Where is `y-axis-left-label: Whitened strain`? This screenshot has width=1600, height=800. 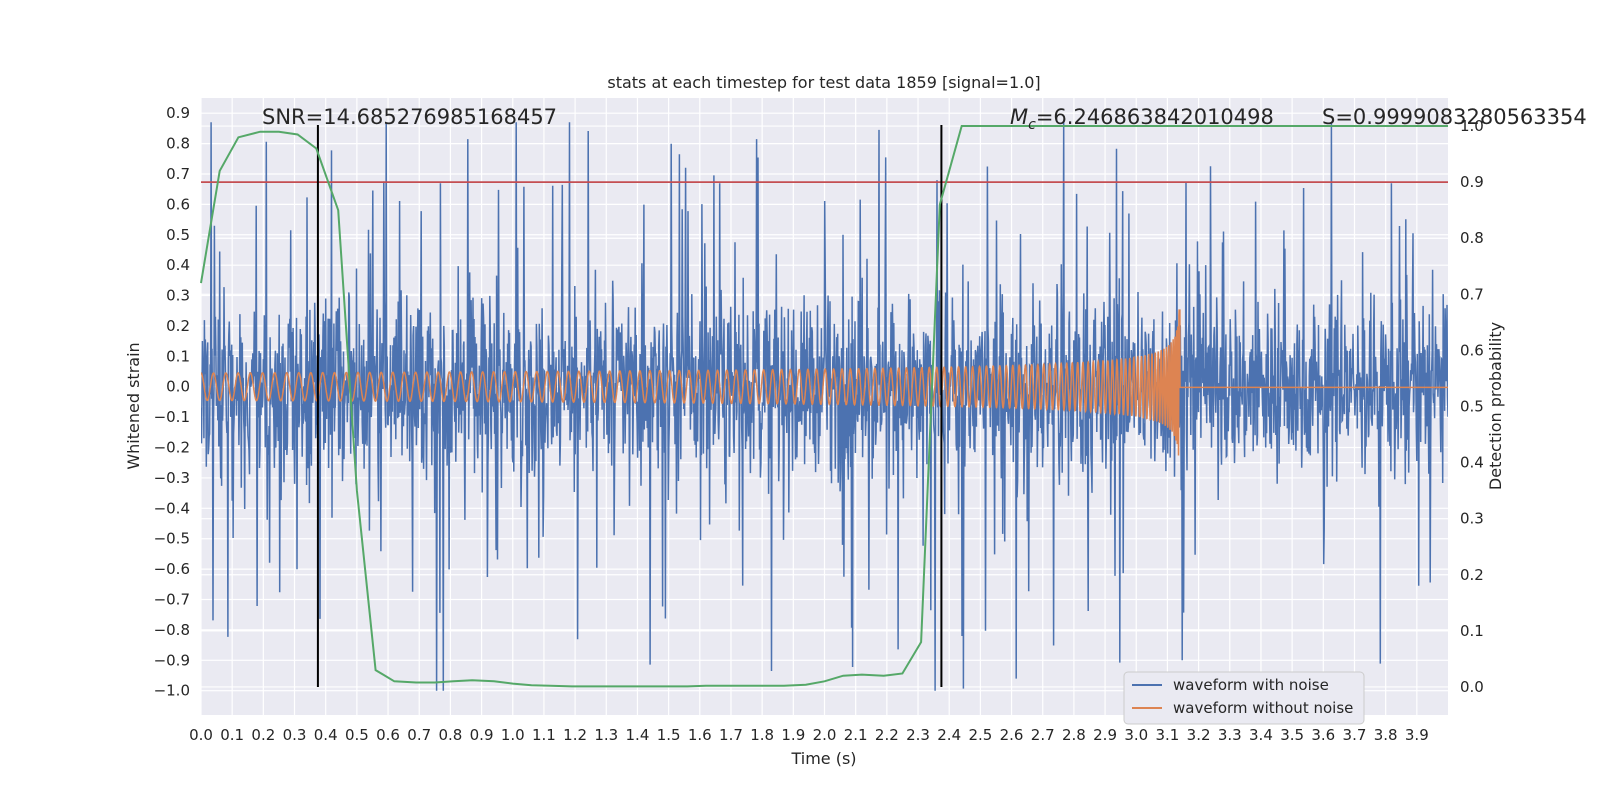 y-axis-left-label: Whitened strain is located at coordinates (133, 405).